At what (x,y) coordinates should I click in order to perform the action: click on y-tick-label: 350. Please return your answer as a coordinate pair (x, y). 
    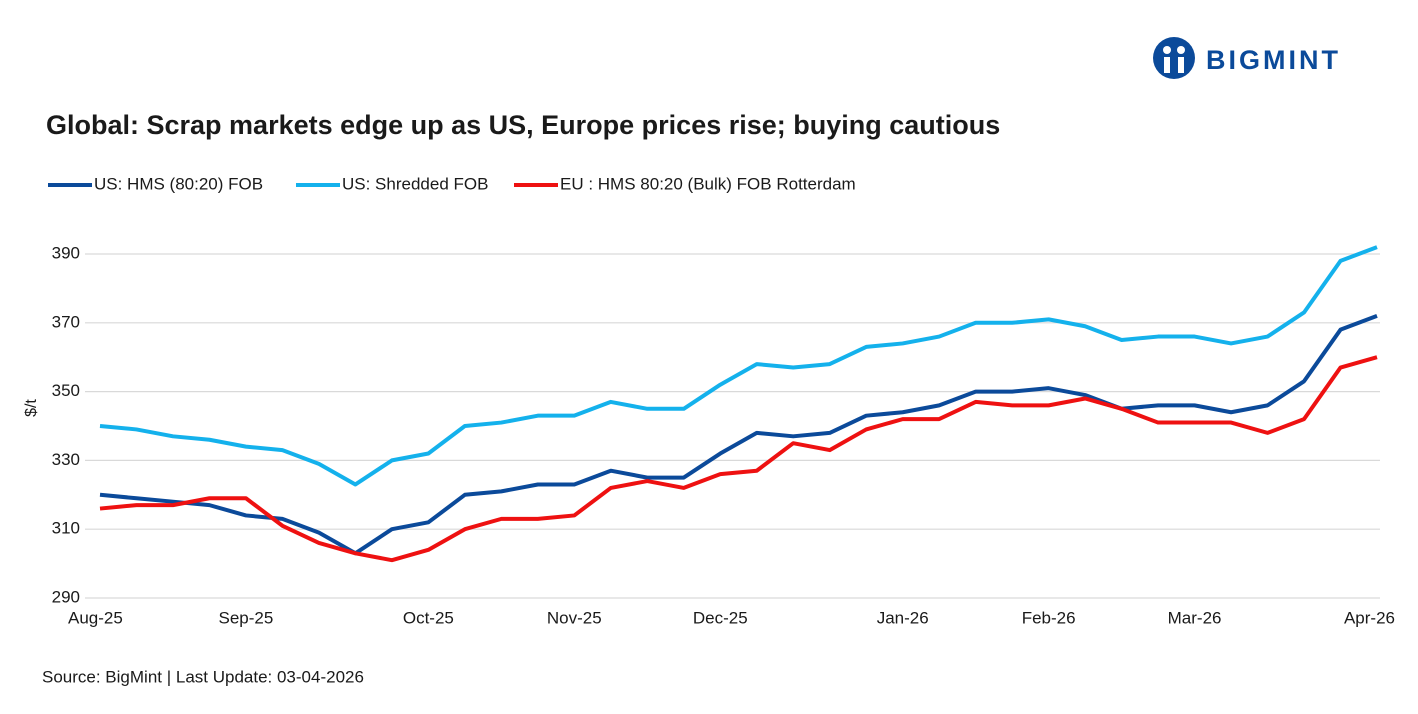
    Looking at the image, I should click on (66, 390).